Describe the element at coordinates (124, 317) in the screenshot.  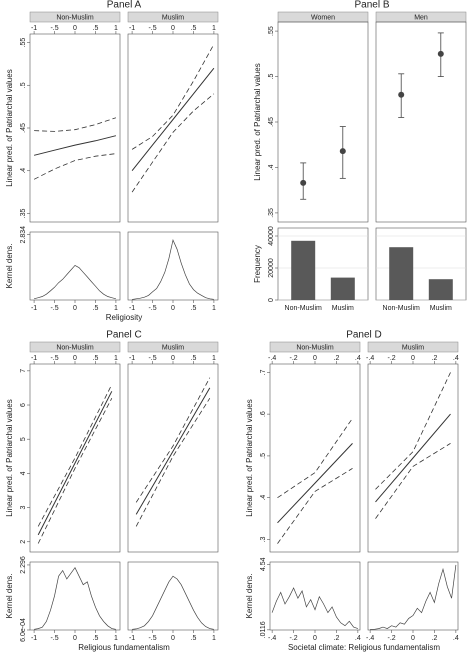
I see `x-axis-label: Religiosity` at that location.